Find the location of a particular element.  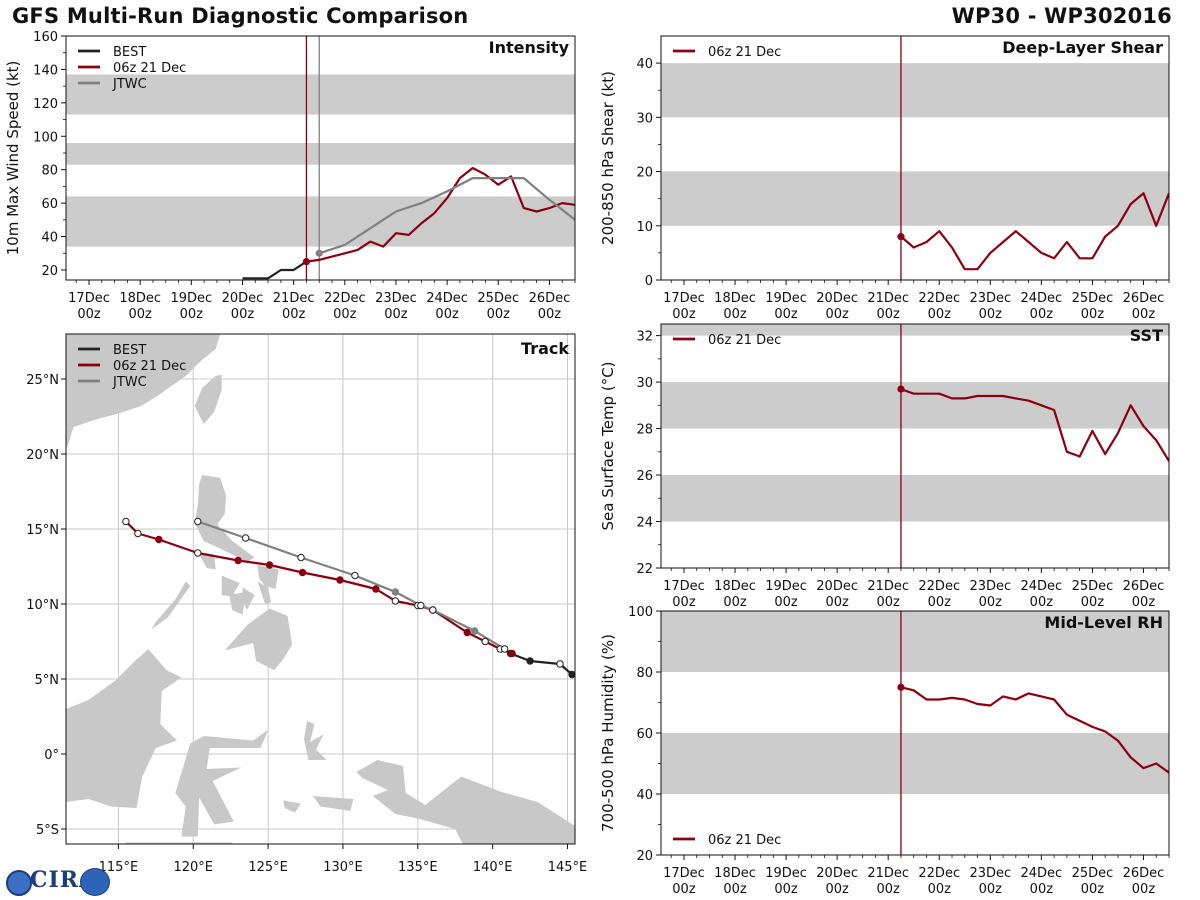

y-axis-label: 700-500 hPa Humidity (%) is located at coordinates (608, 733).